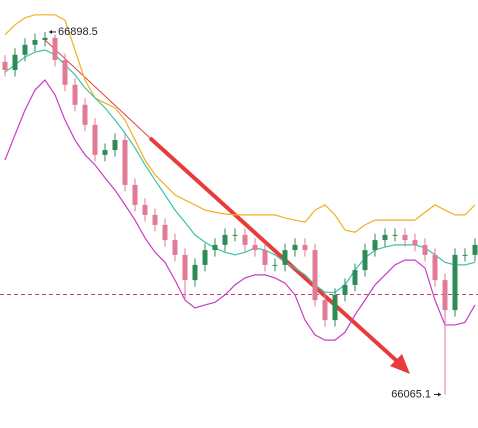 The width and height of the screenshot is (478, 428). What do you see at coordinates (400, 364) in the screenshot?
I see `arrow-head` at bounding box center [400, 364].